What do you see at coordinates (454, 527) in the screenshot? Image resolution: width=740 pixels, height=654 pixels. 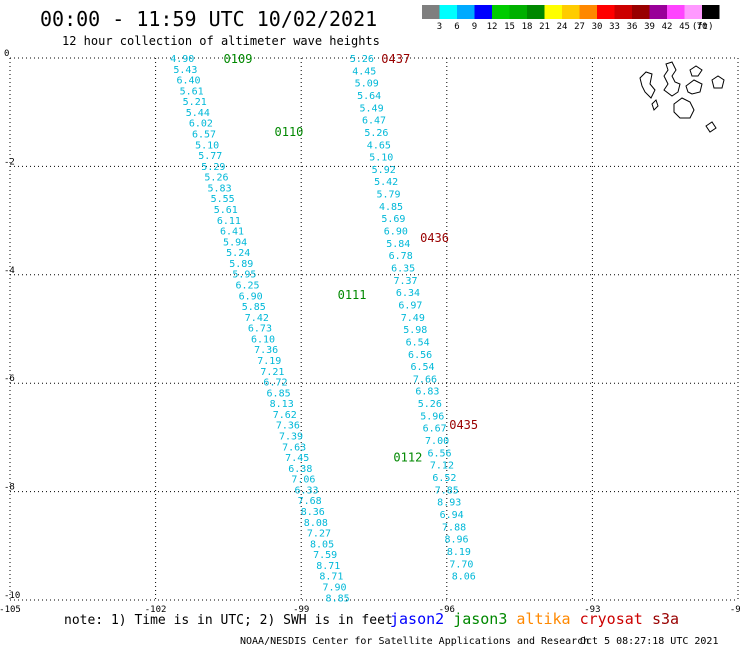 I see `wave-height-value: 7.88` at bounding box center [454, 527].